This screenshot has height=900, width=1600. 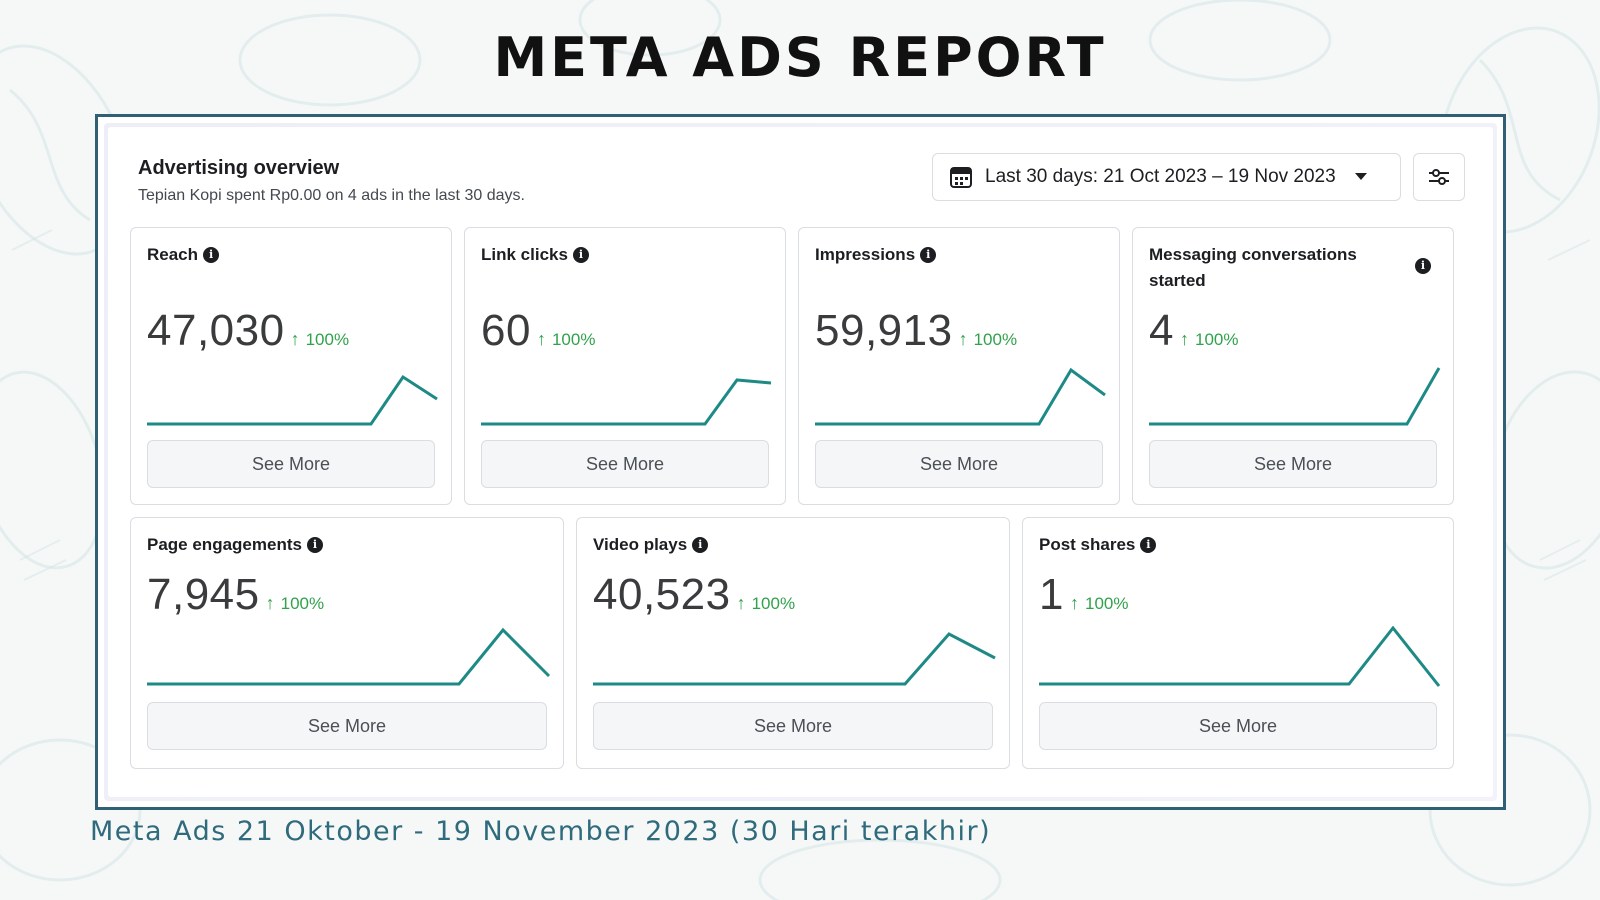 I want to click on metric-label: Impressions i, so click(x=876, y=255).